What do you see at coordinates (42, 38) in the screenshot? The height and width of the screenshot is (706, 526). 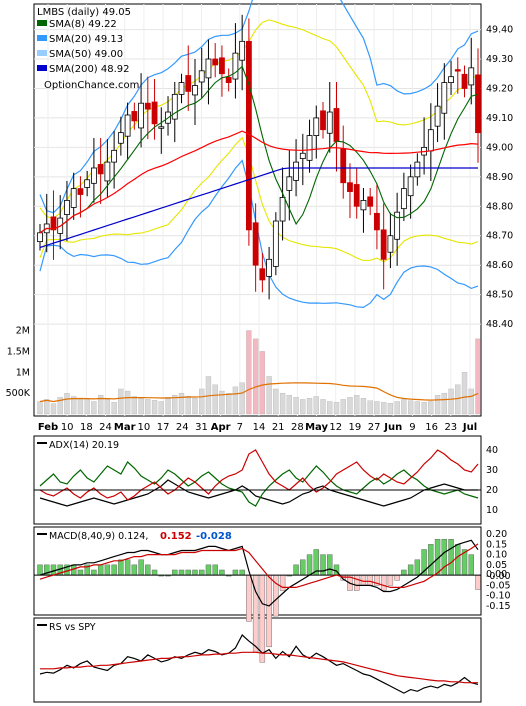 I see `legend-swatch-sma20` at bounding box center [42, 38].